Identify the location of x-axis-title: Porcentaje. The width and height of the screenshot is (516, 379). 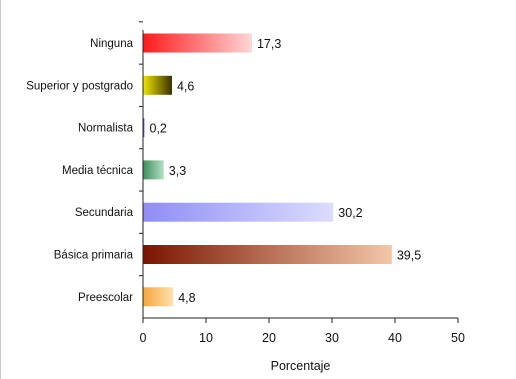
(301, 366).